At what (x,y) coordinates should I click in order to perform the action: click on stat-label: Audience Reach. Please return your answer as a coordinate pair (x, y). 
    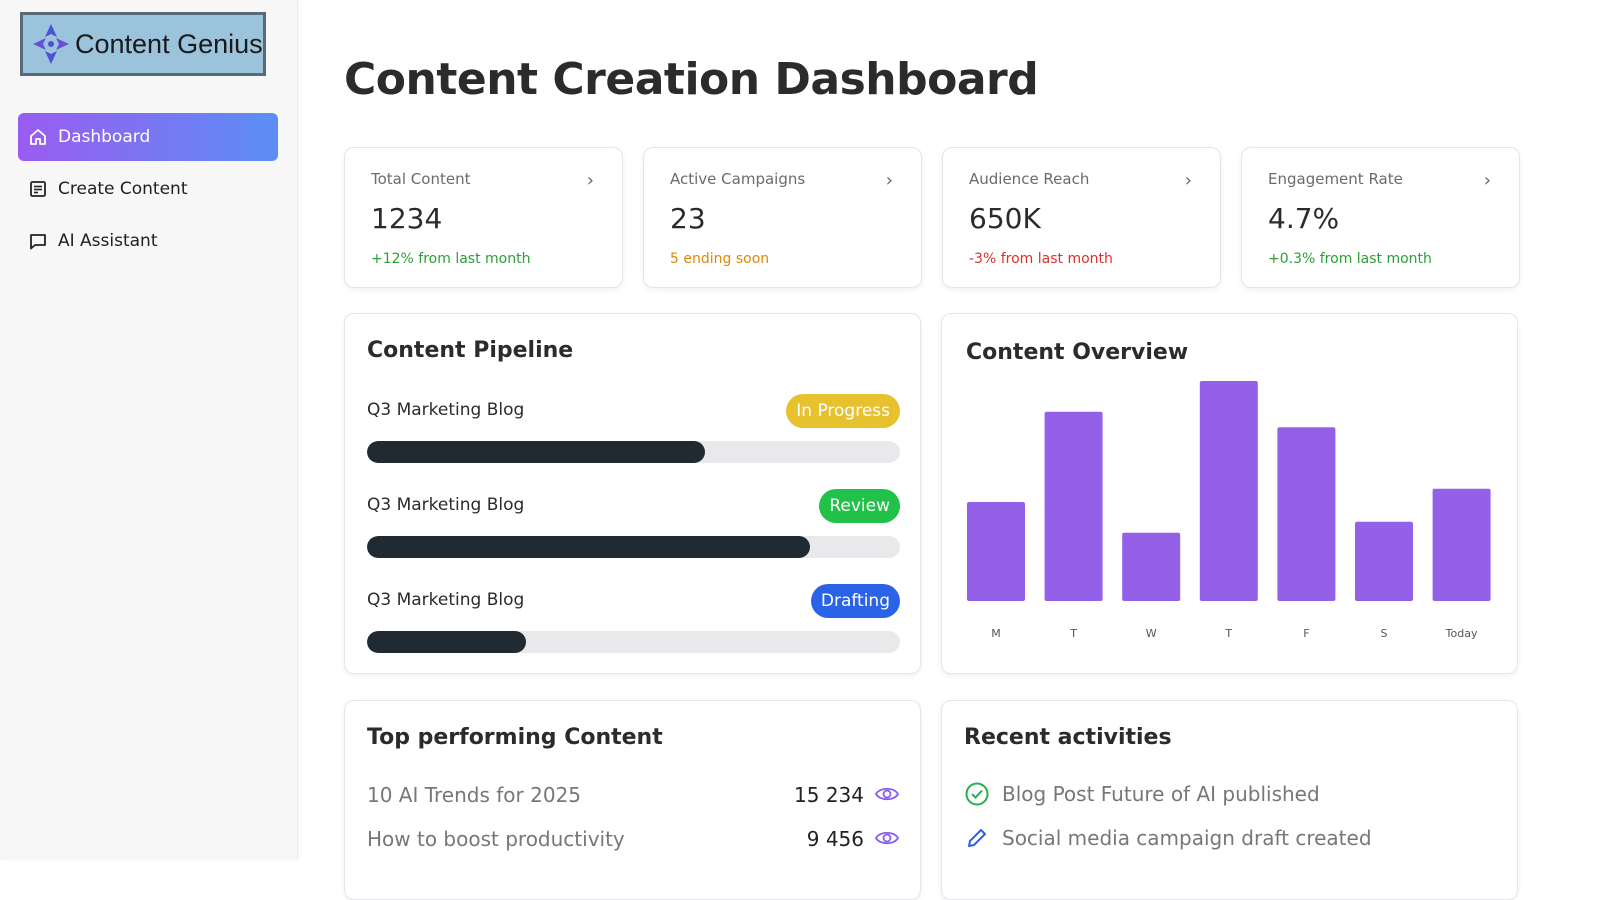
    Looking at the image, I should click on (1029, 179).